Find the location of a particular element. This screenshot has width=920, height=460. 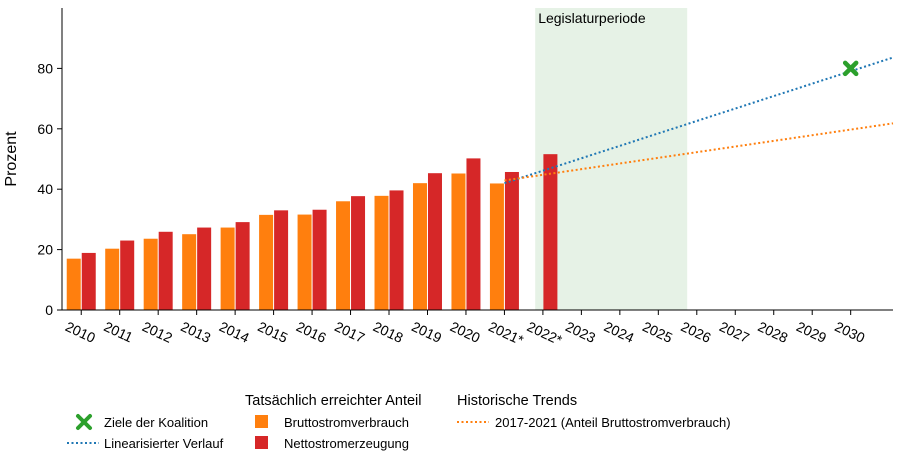

legend-title-trends: Historische Trends is located at coordinates (517, 401).